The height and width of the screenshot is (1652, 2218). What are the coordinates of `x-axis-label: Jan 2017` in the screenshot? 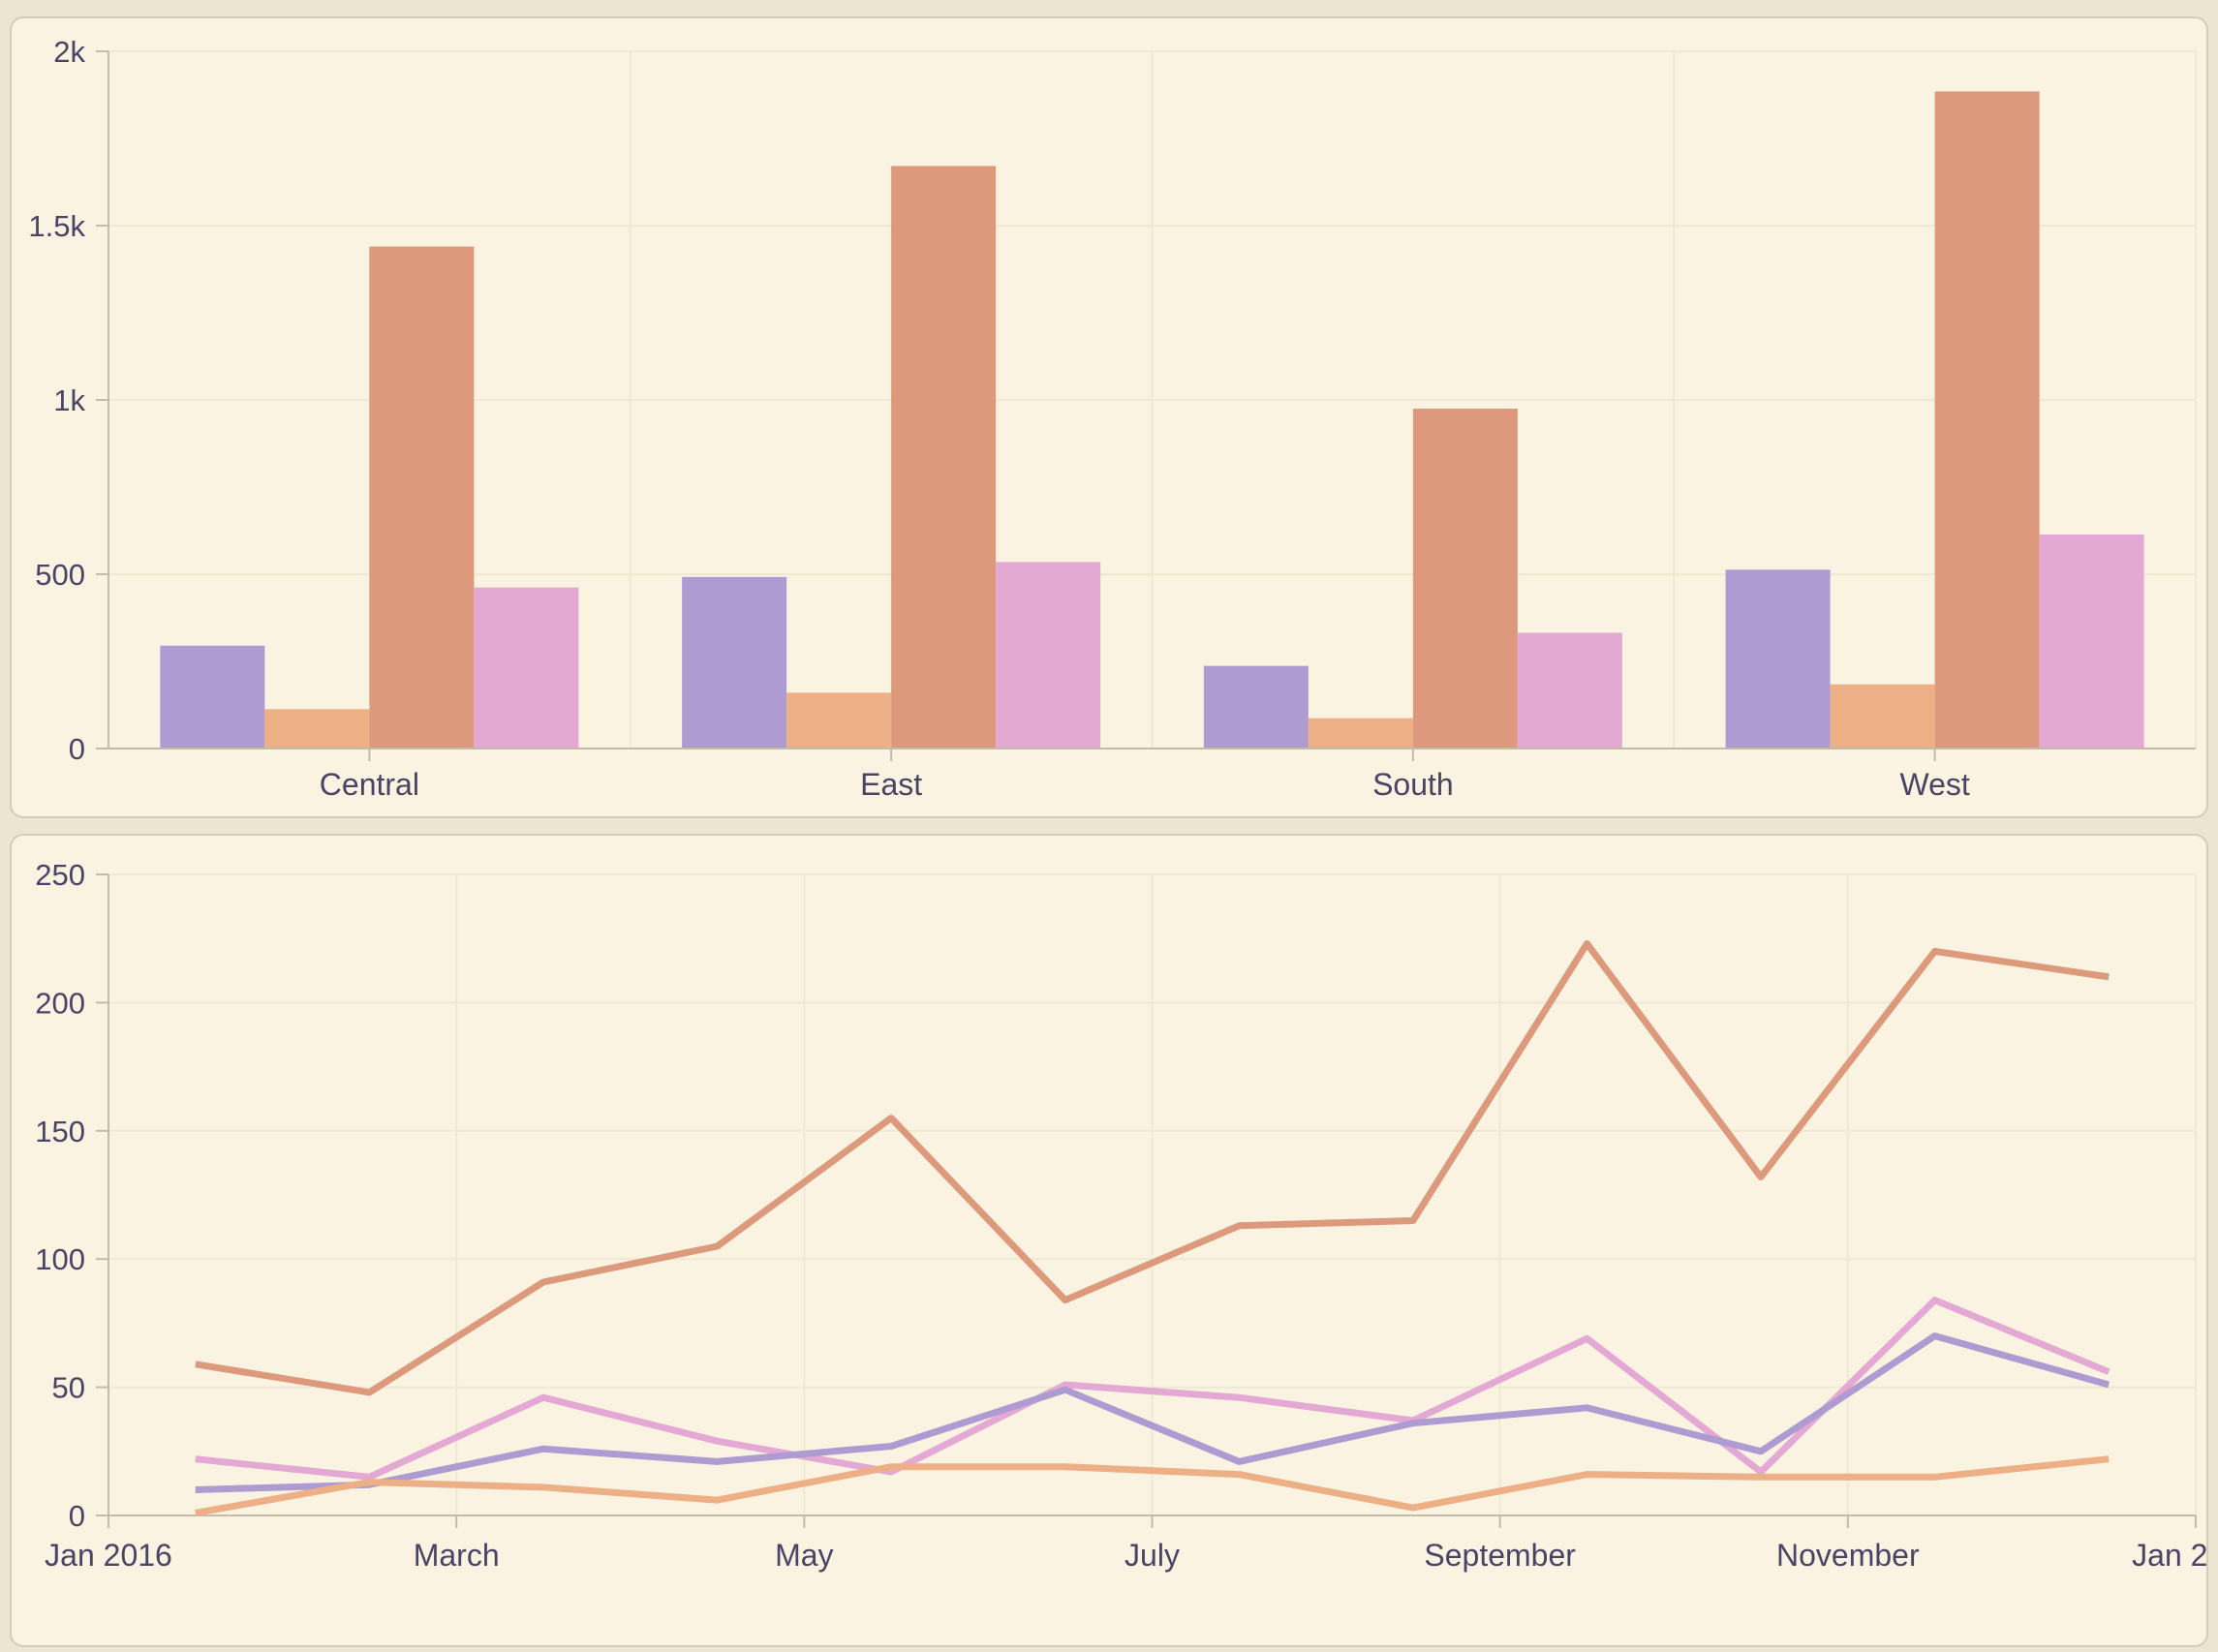 It's located at (2169, 1555).